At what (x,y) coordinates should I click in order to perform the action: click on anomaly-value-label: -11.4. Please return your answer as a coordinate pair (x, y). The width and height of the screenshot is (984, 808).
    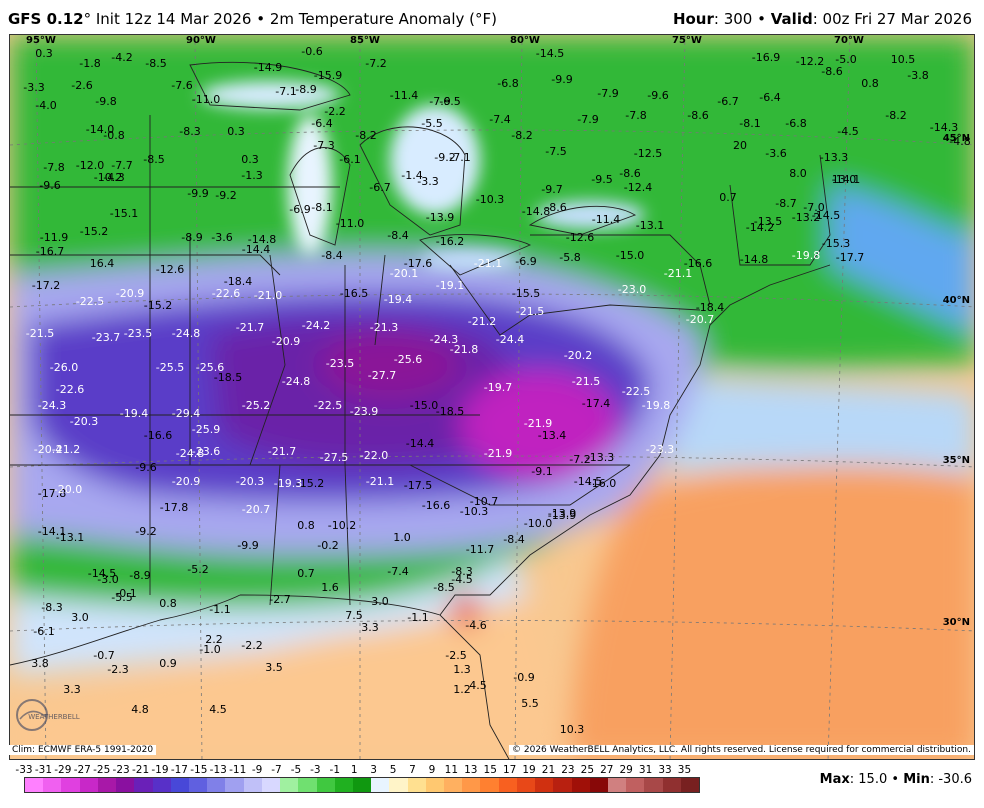
    Looking at the image, I should click on (404, 95).